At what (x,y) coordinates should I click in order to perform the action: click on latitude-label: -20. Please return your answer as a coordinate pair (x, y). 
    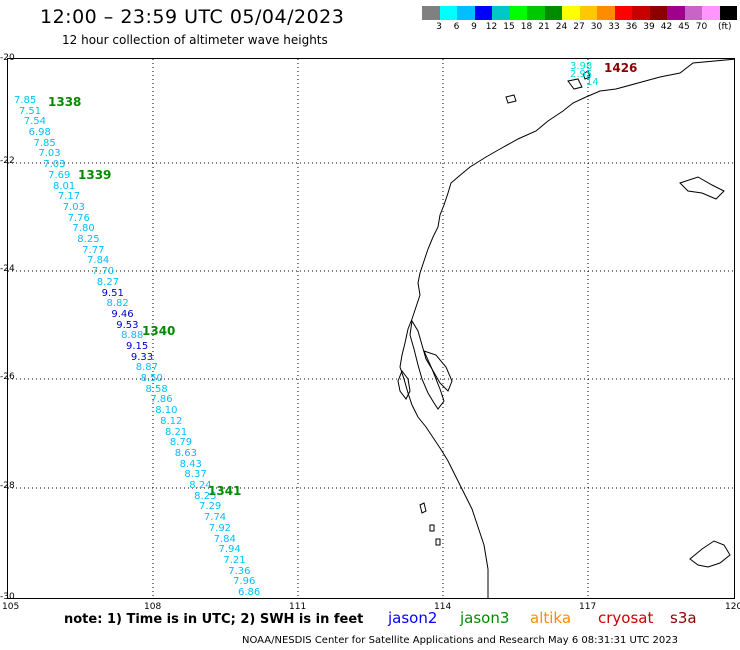
    Looking at the image, I should click on (7, 58).